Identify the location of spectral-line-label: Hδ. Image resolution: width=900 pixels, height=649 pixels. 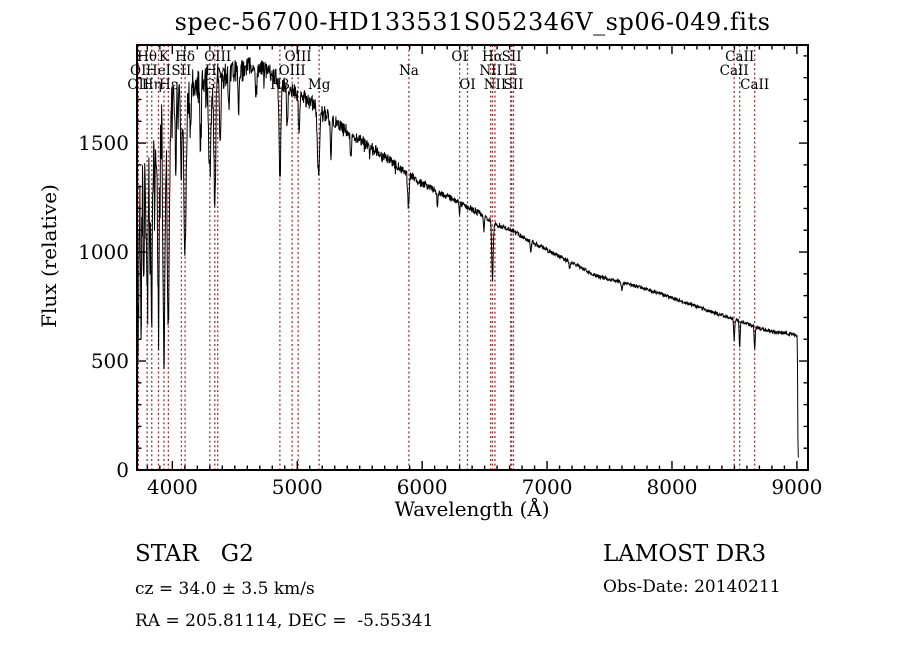
(185, 57).